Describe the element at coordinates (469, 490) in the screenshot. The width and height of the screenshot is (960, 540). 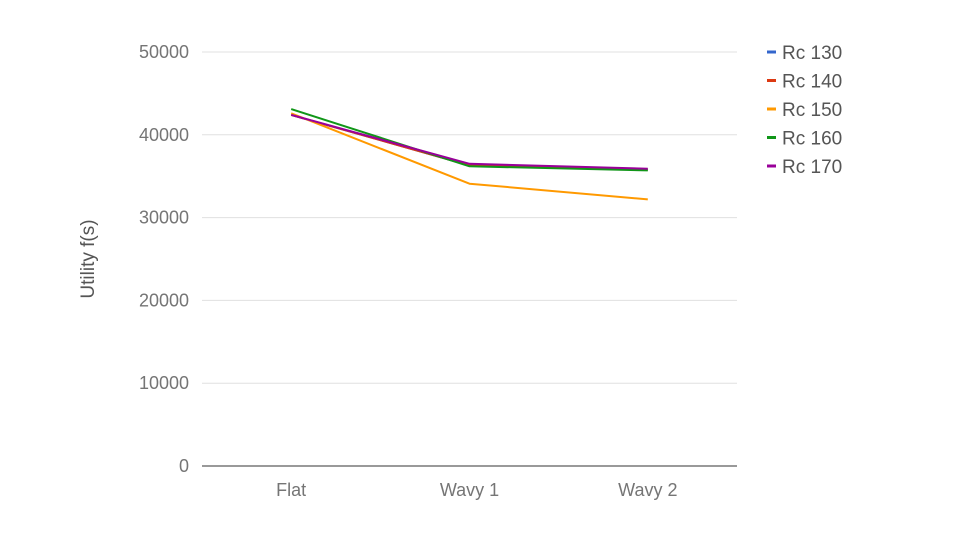
I see `x-tick-label: Wavy 1` at that location.